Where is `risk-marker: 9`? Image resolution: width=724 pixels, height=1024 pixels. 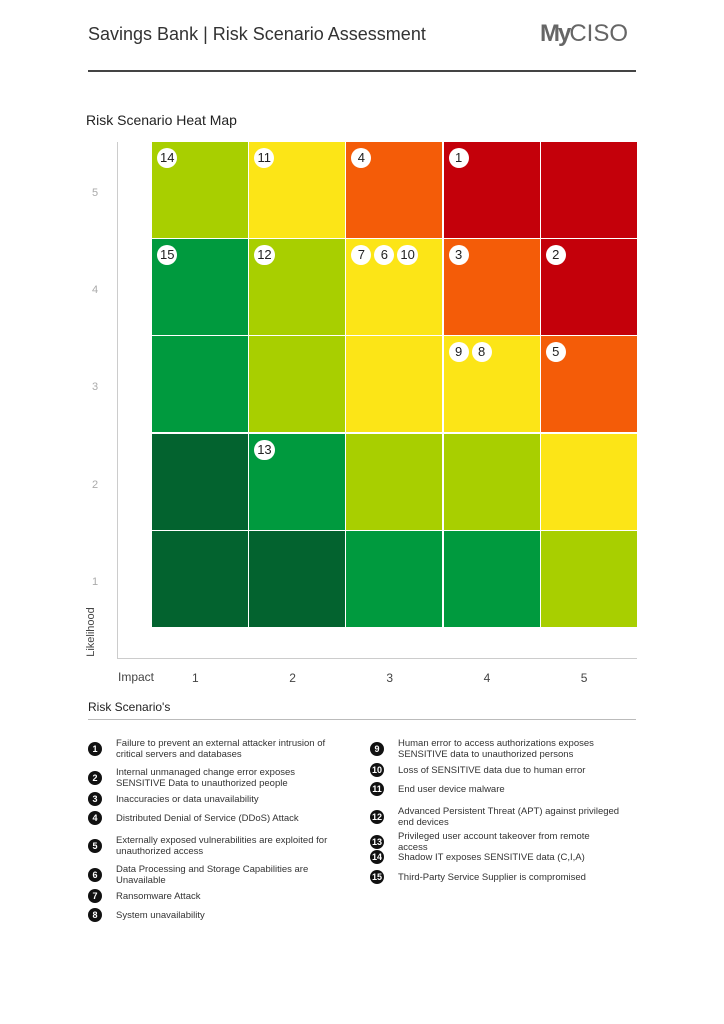
risk-marker: 9 is located at coordinates (458, 352).